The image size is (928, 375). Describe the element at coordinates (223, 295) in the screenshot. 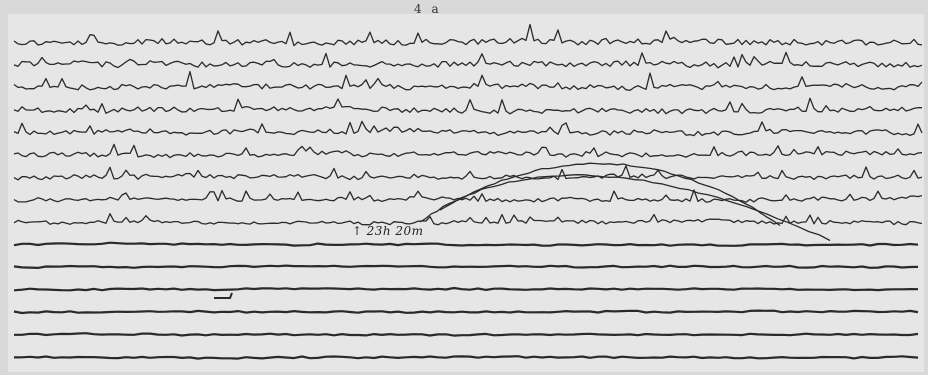

I see `trace-step-mark` at that location.